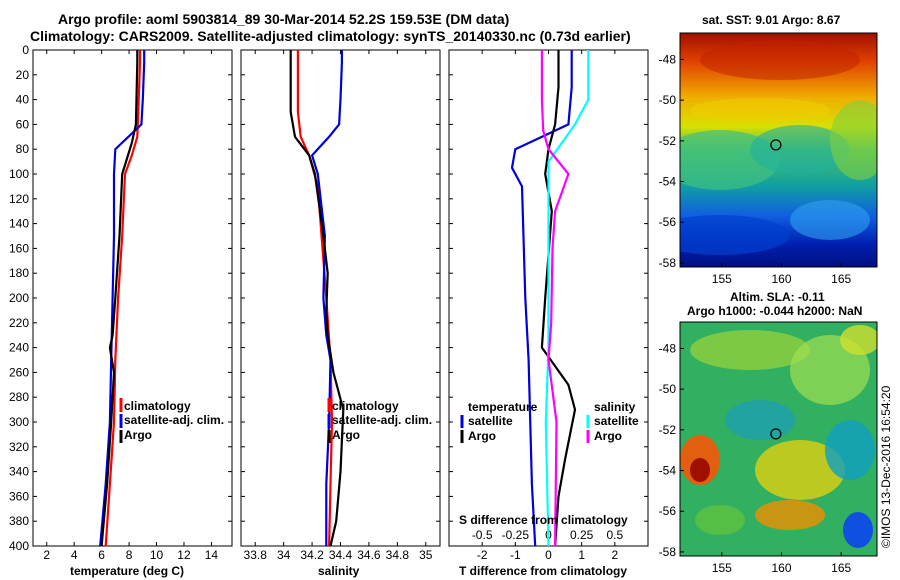 Image resolution: width=900 pixels, height=580 pixels. I want to click on x-tick-label: 34.6, so click(369, 555).